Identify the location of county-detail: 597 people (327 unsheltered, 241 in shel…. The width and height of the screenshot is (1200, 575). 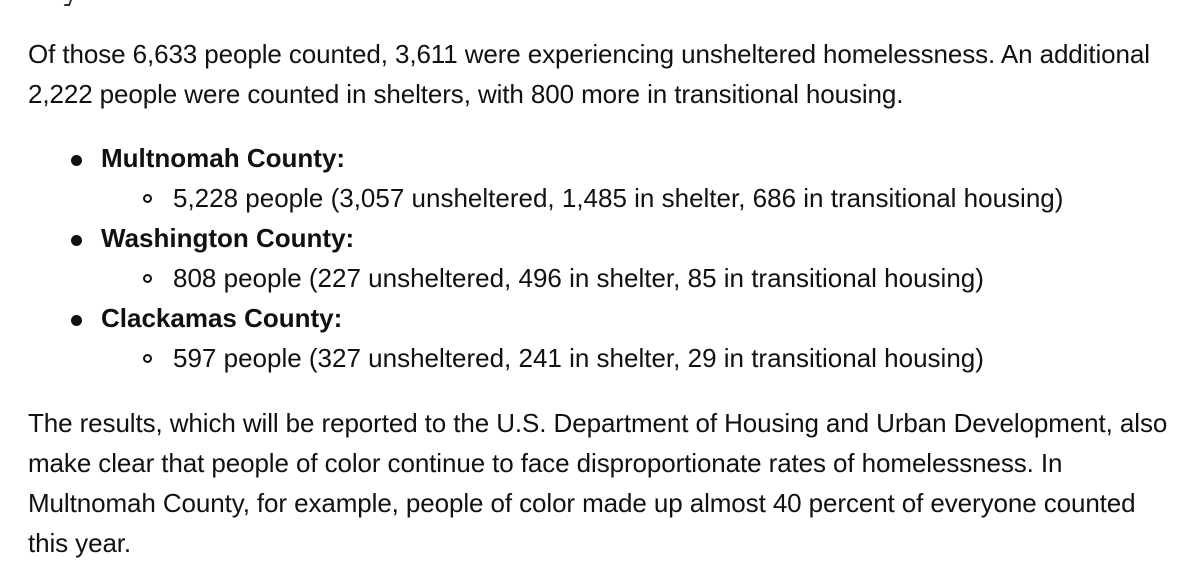
(578, 358).